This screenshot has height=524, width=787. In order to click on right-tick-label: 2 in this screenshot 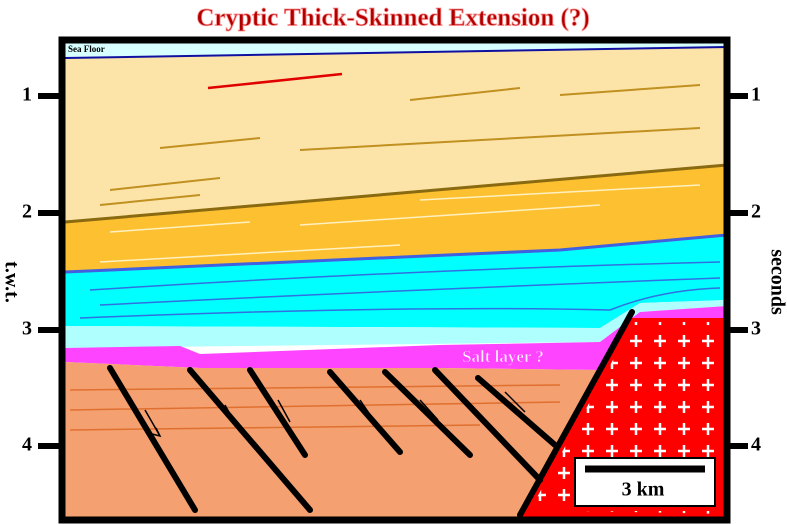, I will do `click(756, 212)`.